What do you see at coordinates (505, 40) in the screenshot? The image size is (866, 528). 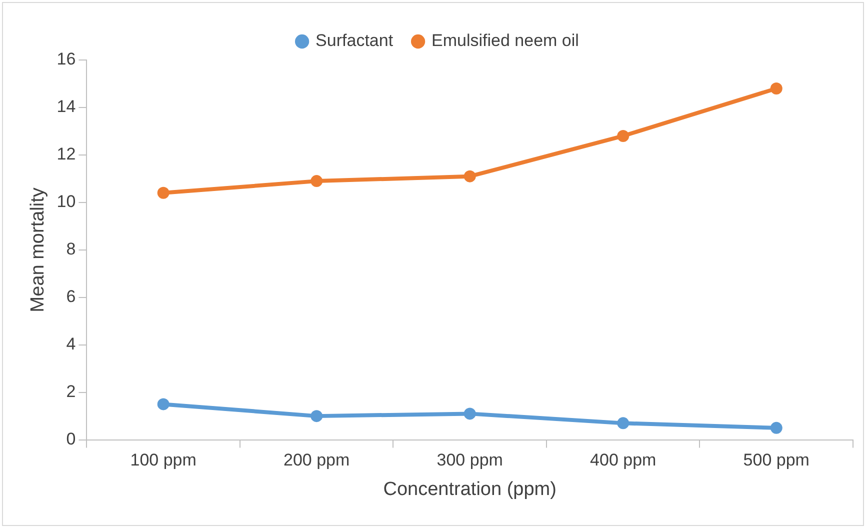 I see `legend-label: Emulsified neem oil` at bounding box center [505, 40].